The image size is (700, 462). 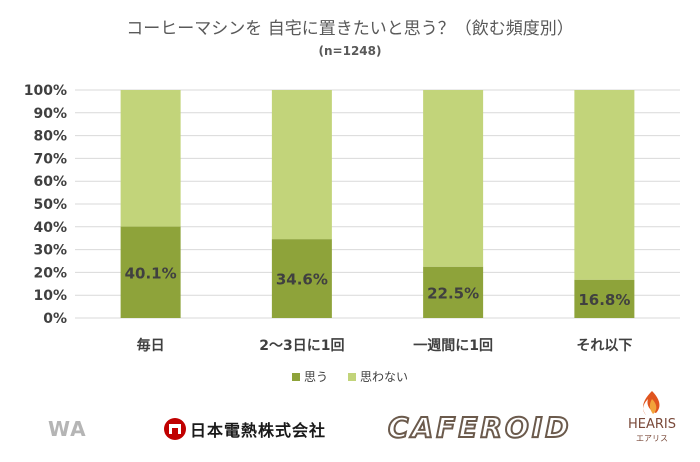 What do you see at coordinates (258, 430) in the screenshot?
I see `nihon-dennetsu-name: 日本電熱株式会社` at bounding box center [258, 430].